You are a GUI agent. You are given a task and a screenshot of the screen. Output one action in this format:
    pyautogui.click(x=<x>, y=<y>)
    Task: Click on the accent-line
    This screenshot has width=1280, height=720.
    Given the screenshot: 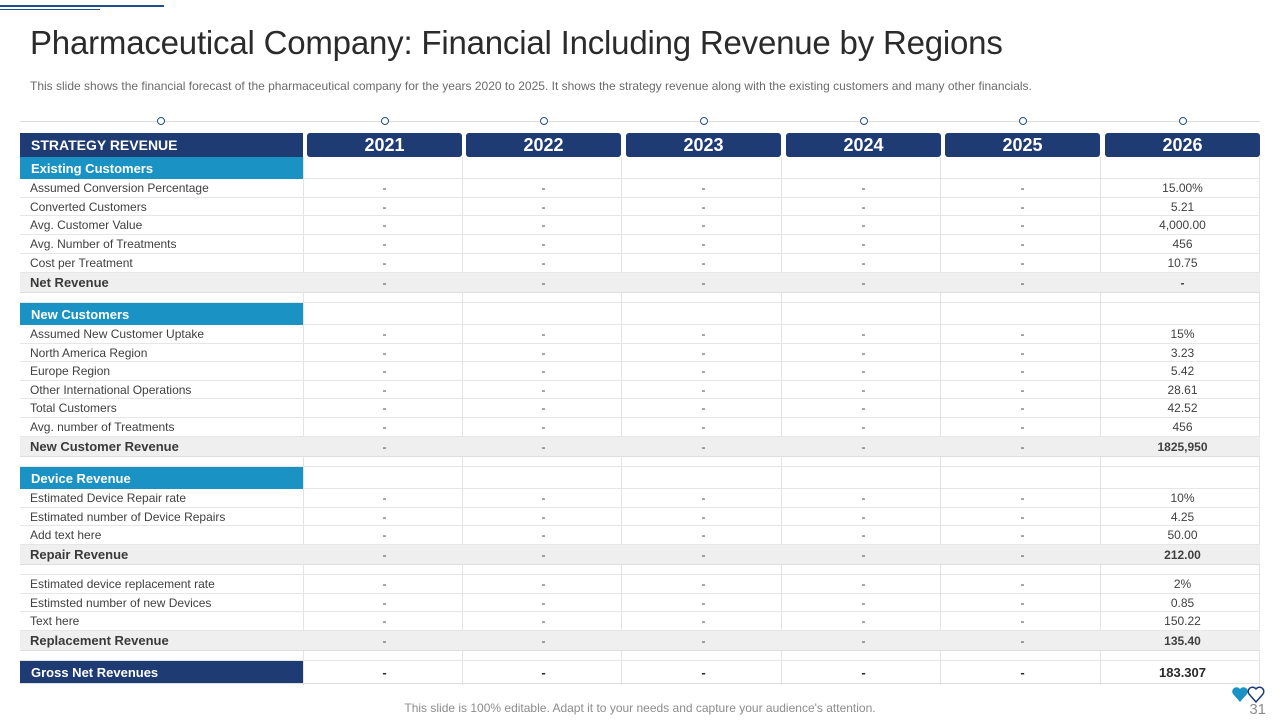 What is the action you would take?
    pyautogui.click(x=82, y=6)
    